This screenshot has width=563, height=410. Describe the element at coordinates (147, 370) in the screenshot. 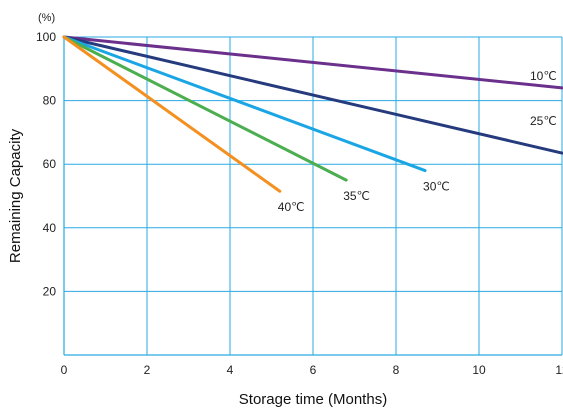

I see `x-tick-label-2: 2` at that location.